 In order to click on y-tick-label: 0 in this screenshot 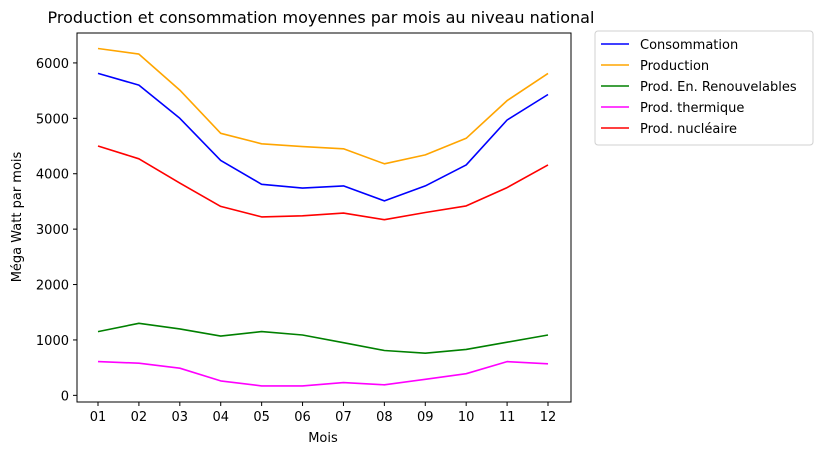, I will do `click(65, 396)`.